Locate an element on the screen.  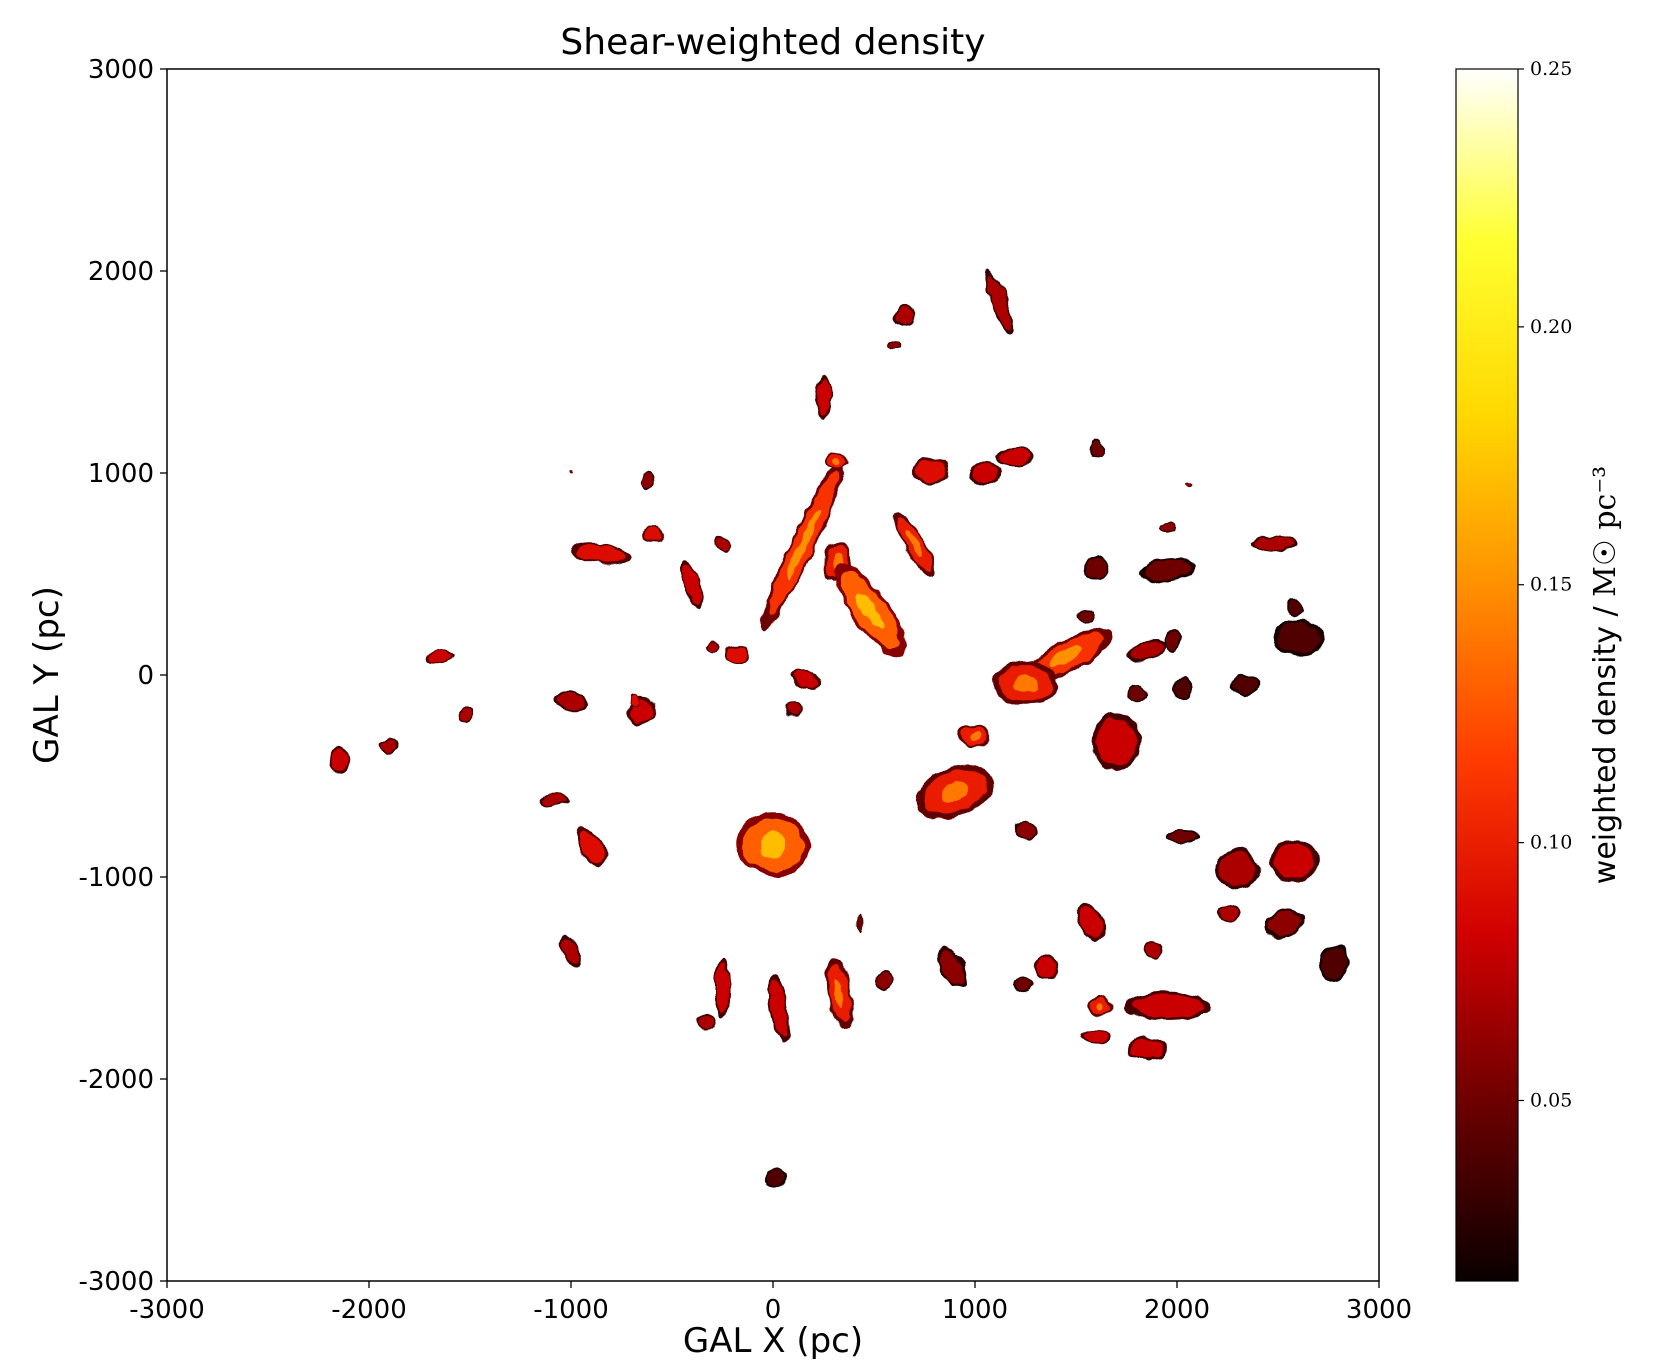
chart-title: Shear-weighted density is located at coordinates (772, 42).